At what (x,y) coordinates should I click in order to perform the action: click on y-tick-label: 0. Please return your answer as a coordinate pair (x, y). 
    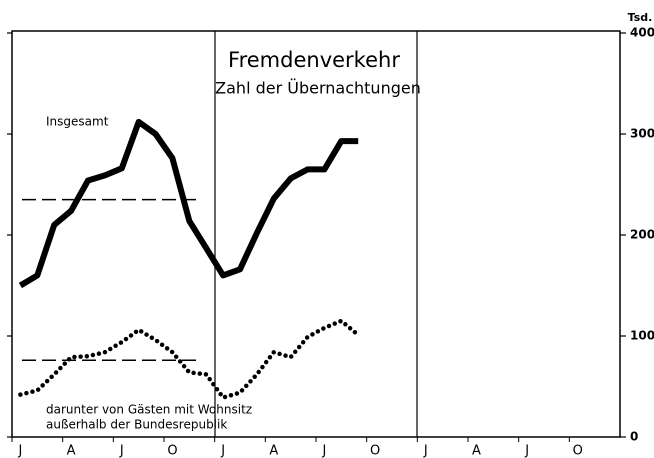
    Looking at the image, I should click on (634, 437).